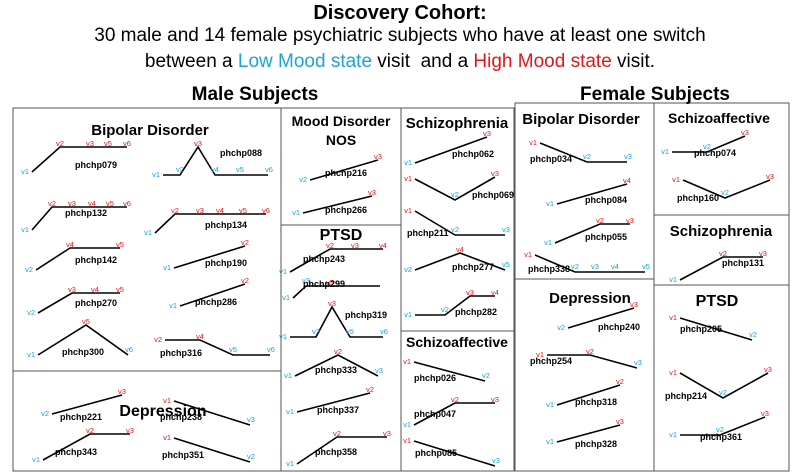 The height and width of the screenshot is (473, 800). I want to click on subject-id-label: phchp074, so click(715, 153).